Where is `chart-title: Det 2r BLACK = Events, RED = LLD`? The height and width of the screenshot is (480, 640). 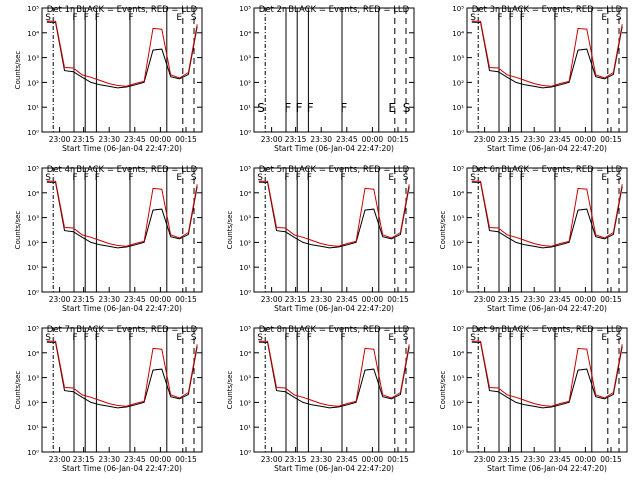
chart-title: Det 2r BLACK = Events, RED = LLD is located at coordinates (334, 10).